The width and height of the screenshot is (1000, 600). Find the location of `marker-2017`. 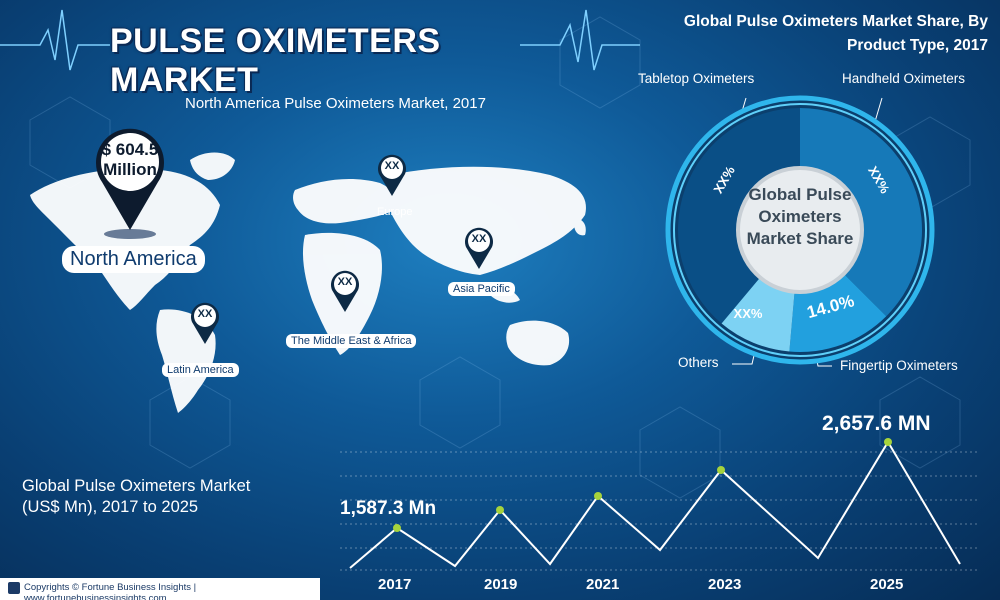

marker-2017 is located at coordinates (397, 528).